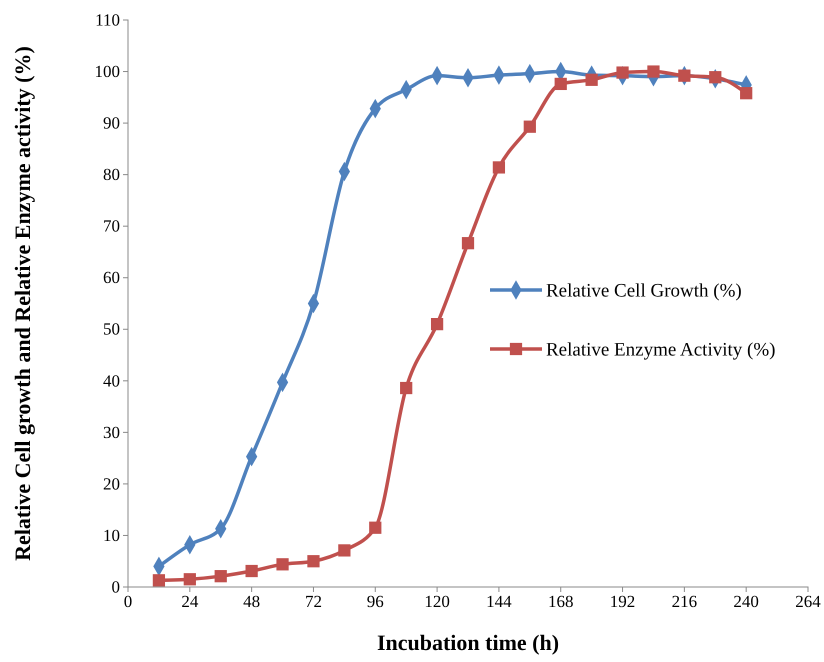 This screenshot has width=824, height=662. What do you see at coordinates (111, 380) in the screenshot?
I see `y-tick-label: 40` at bounding box center [111, 380].